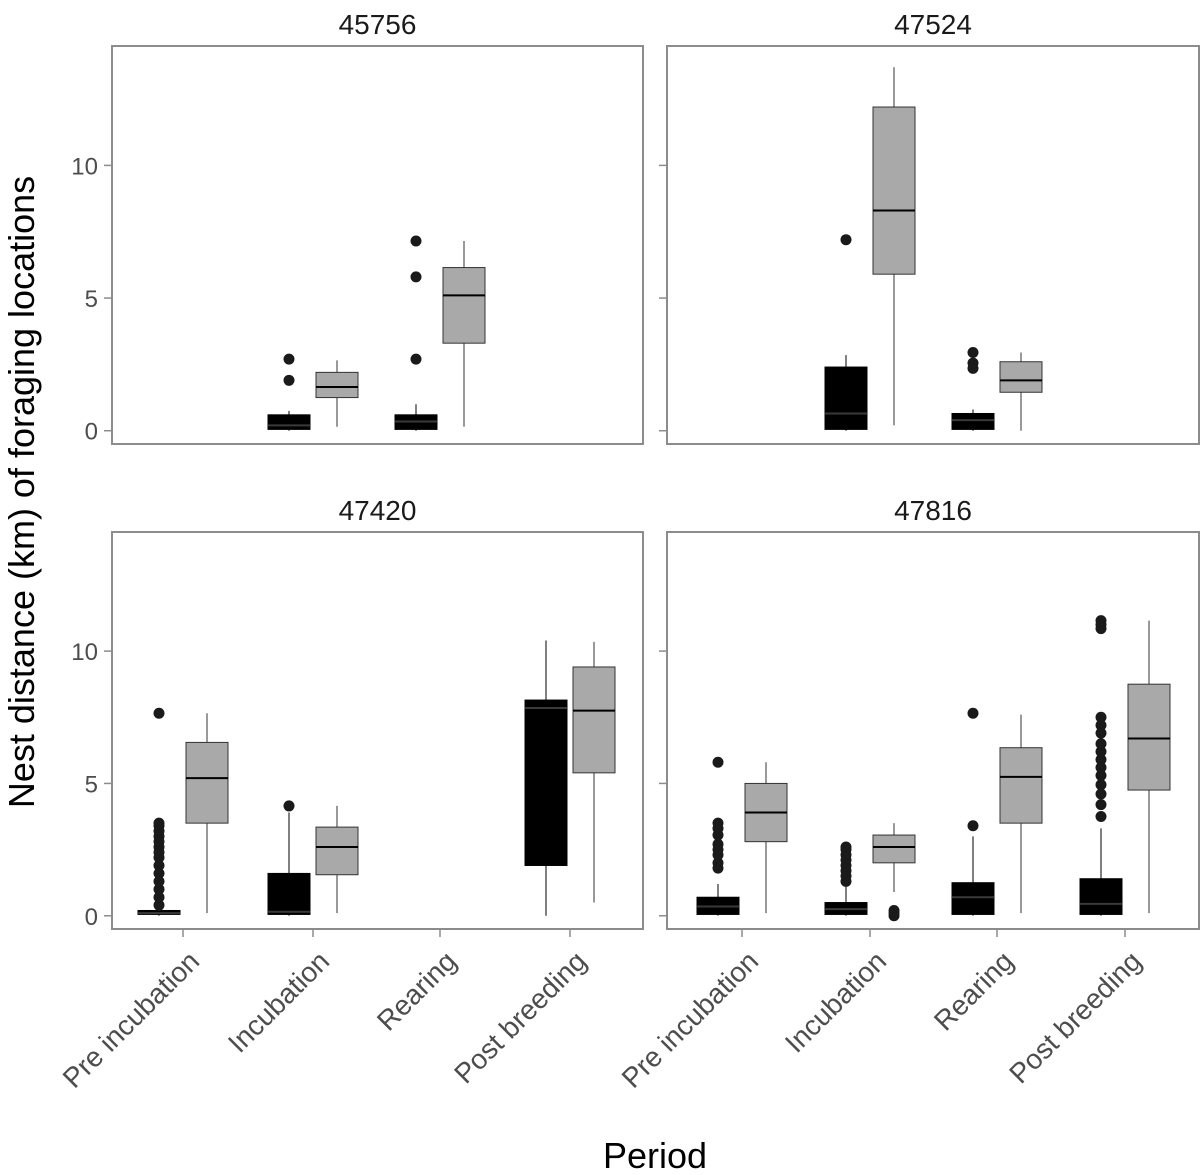 This screenshot has width=1204, height=1175. I want to click on x-axis-title: Period, so click(655, 1155).